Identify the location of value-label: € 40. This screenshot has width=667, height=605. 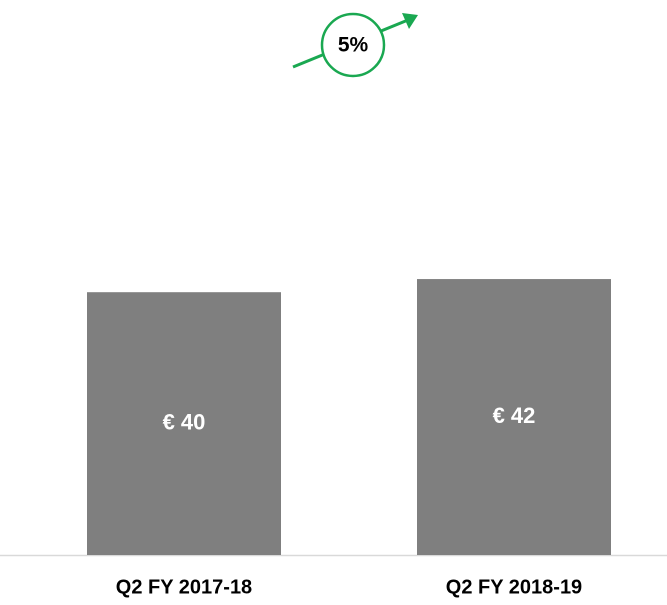
(184, 421).